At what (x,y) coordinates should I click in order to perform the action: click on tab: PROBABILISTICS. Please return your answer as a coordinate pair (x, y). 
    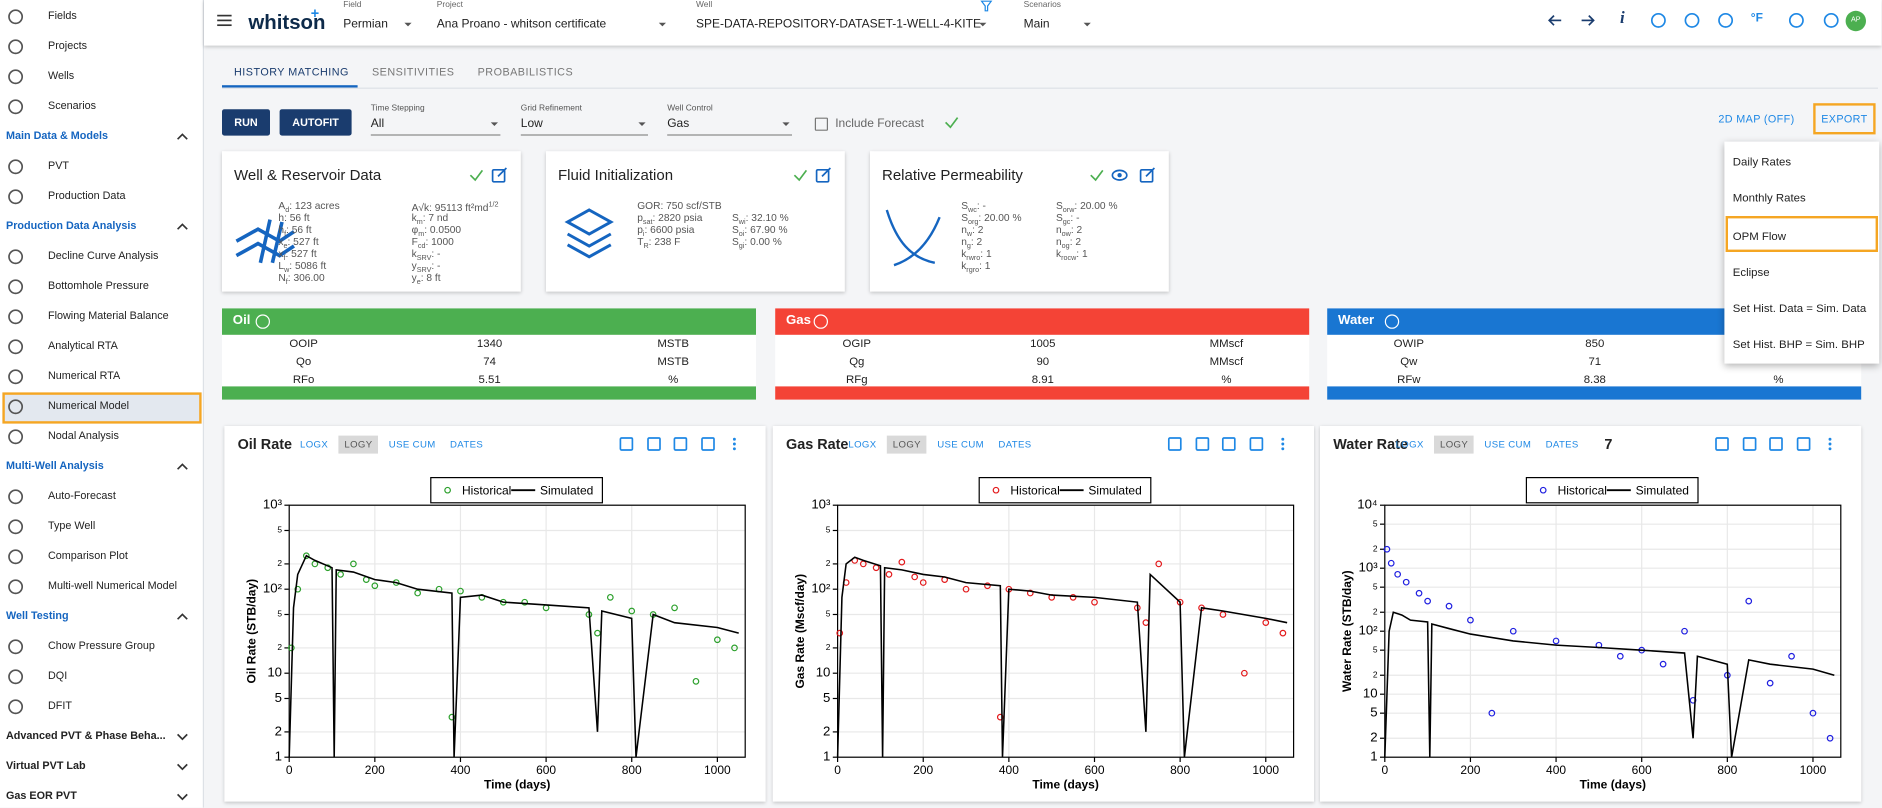
    Looking at the image, I should click on (525, 72).